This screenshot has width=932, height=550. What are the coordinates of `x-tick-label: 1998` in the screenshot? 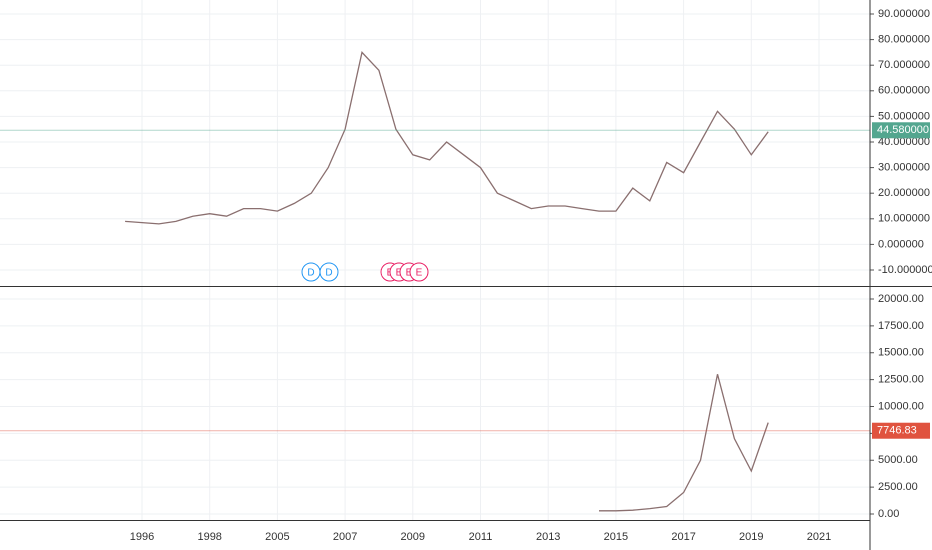 It's located at (209, 537).